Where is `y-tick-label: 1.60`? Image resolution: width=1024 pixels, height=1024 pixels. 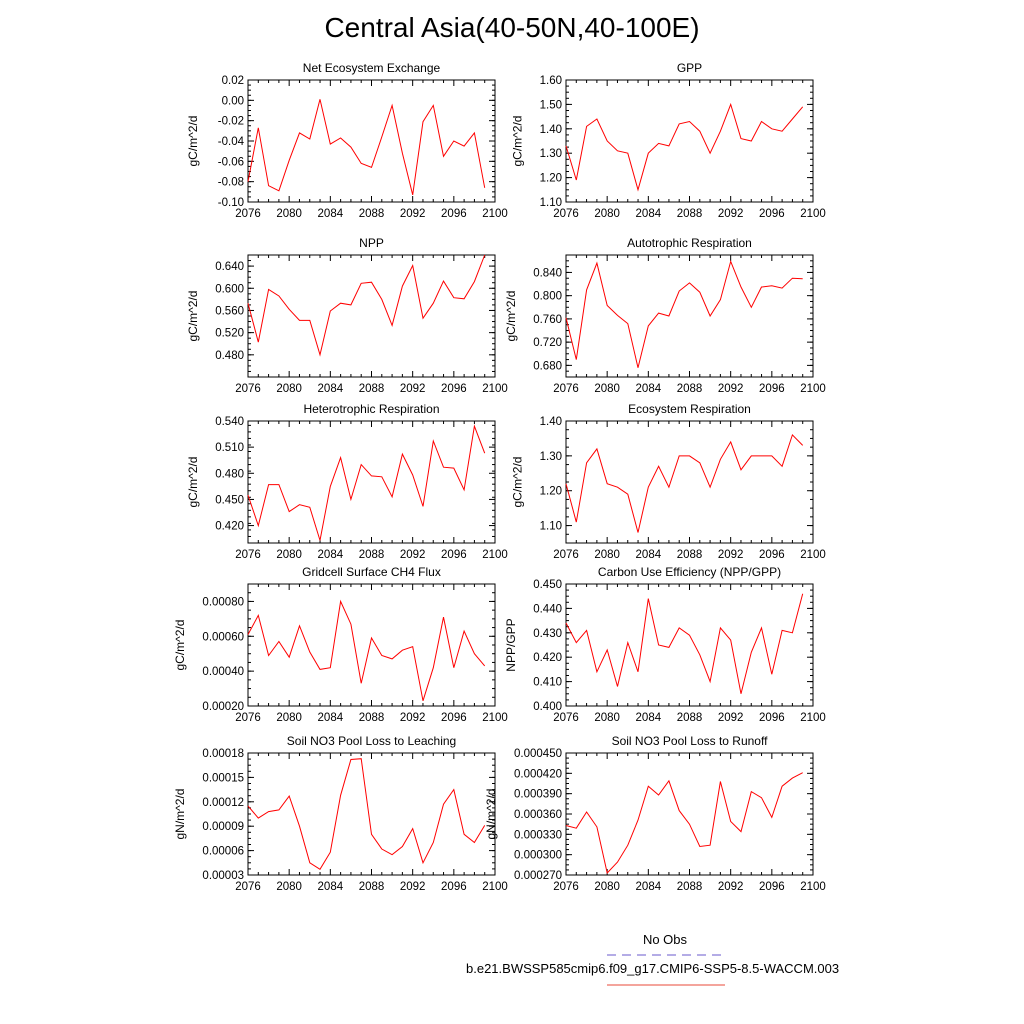
y-tick-label: 1.60 is located at coordinates (551, 81).